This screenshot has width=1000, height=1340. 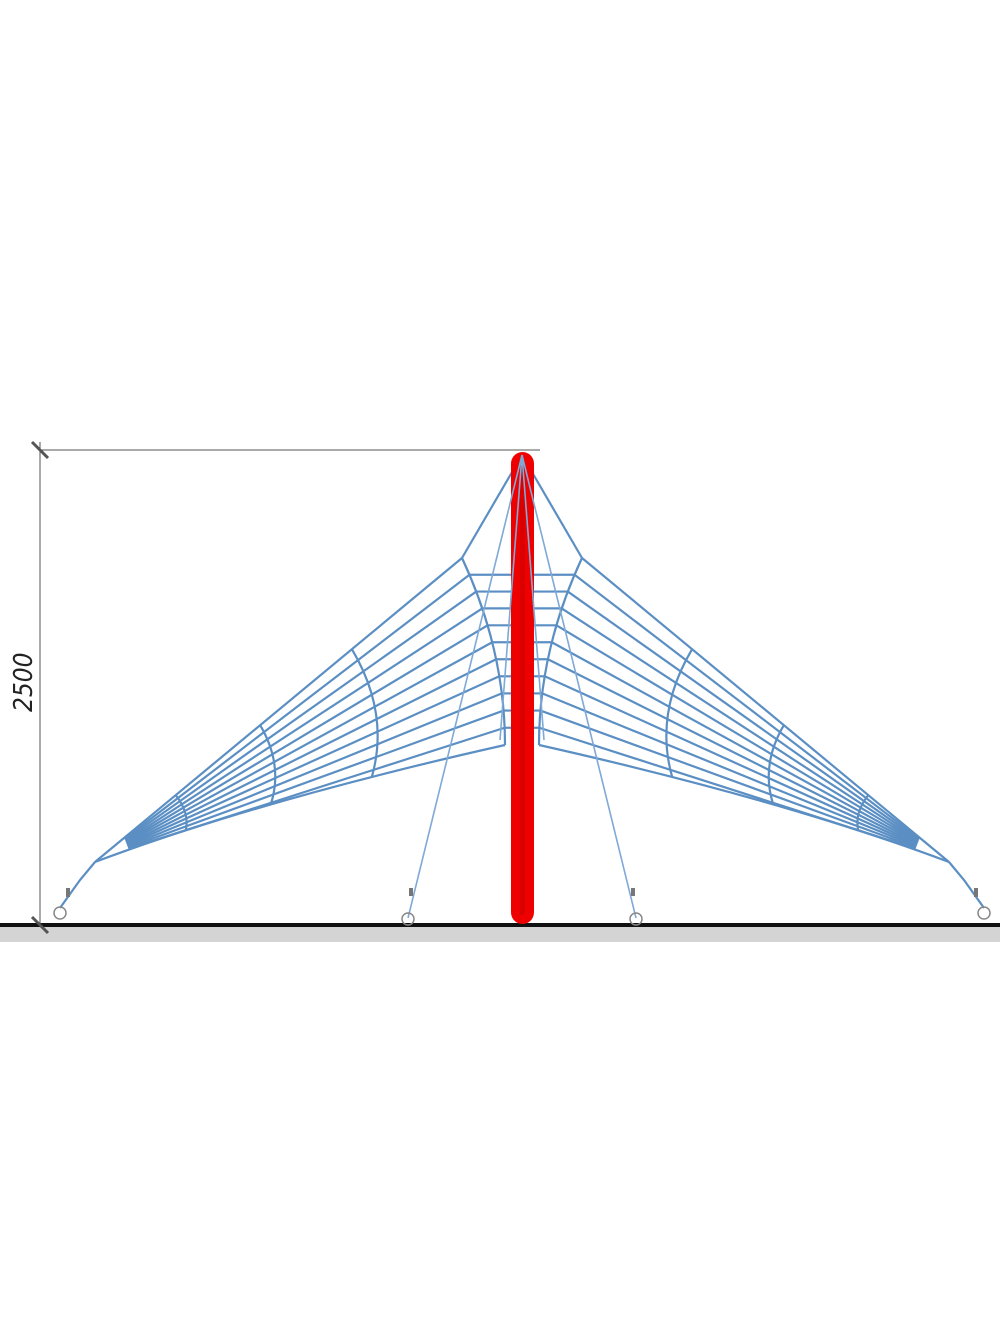 I want to click on right-inner-spine-rope, so click(x=560, y=651).